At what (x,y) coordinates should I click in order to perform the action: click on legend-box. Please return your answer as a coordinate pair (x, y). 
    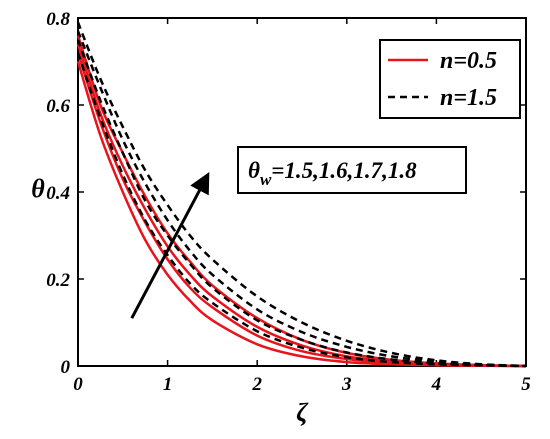
    Looking at the image, I should click on (450, 79).